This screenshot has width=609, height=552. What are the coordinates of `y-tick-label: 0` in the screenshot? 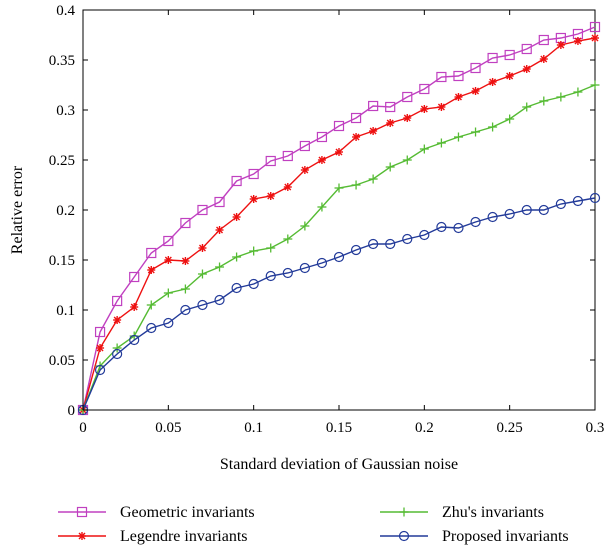 It's located at (72, 411).